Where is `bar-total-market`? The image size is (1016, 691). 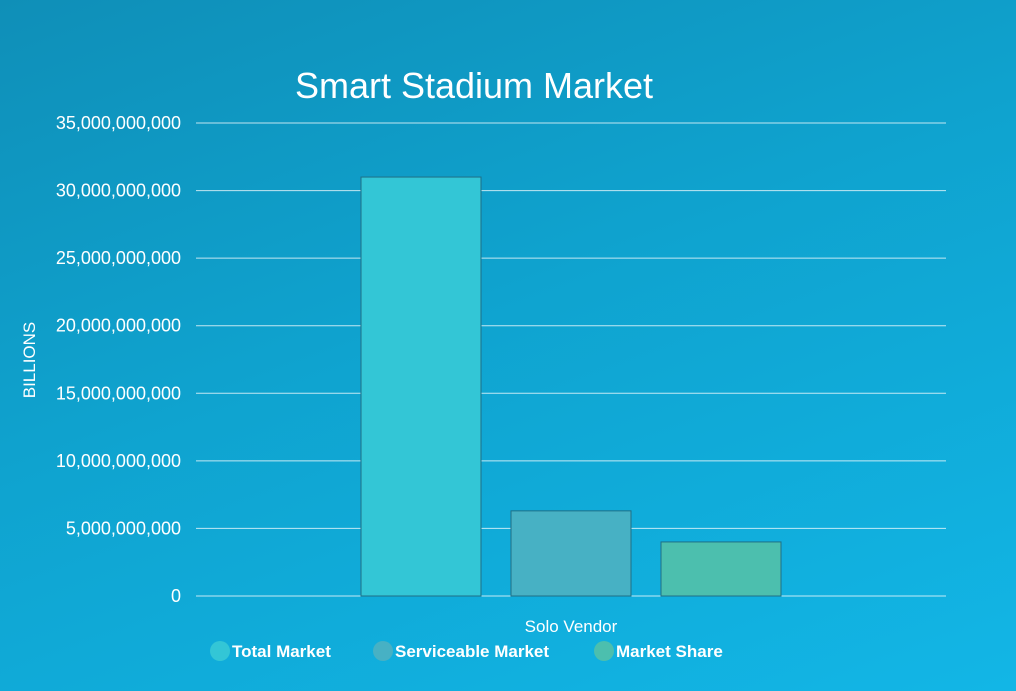
bar-total-market is located at coordinates (421, 386).